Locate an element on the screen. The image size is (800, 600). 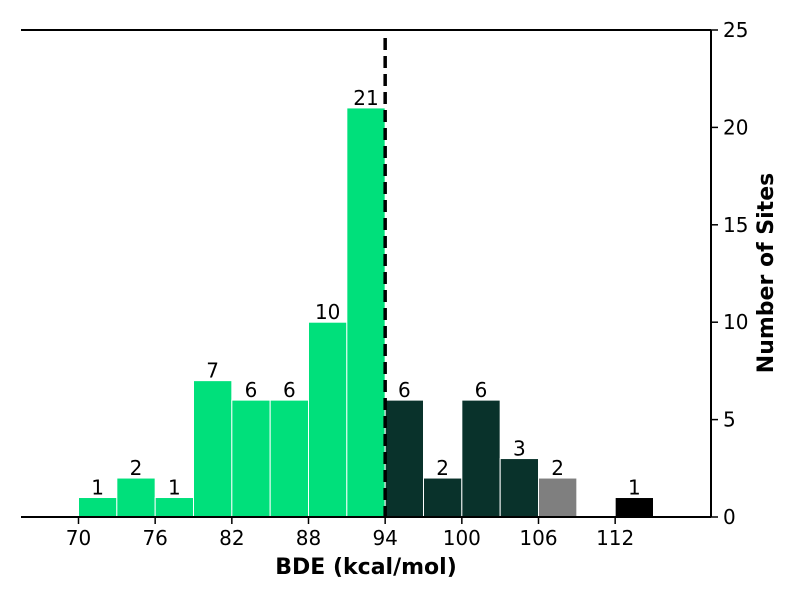
x-tick-label: 94 is located at coordinates (384, 538).